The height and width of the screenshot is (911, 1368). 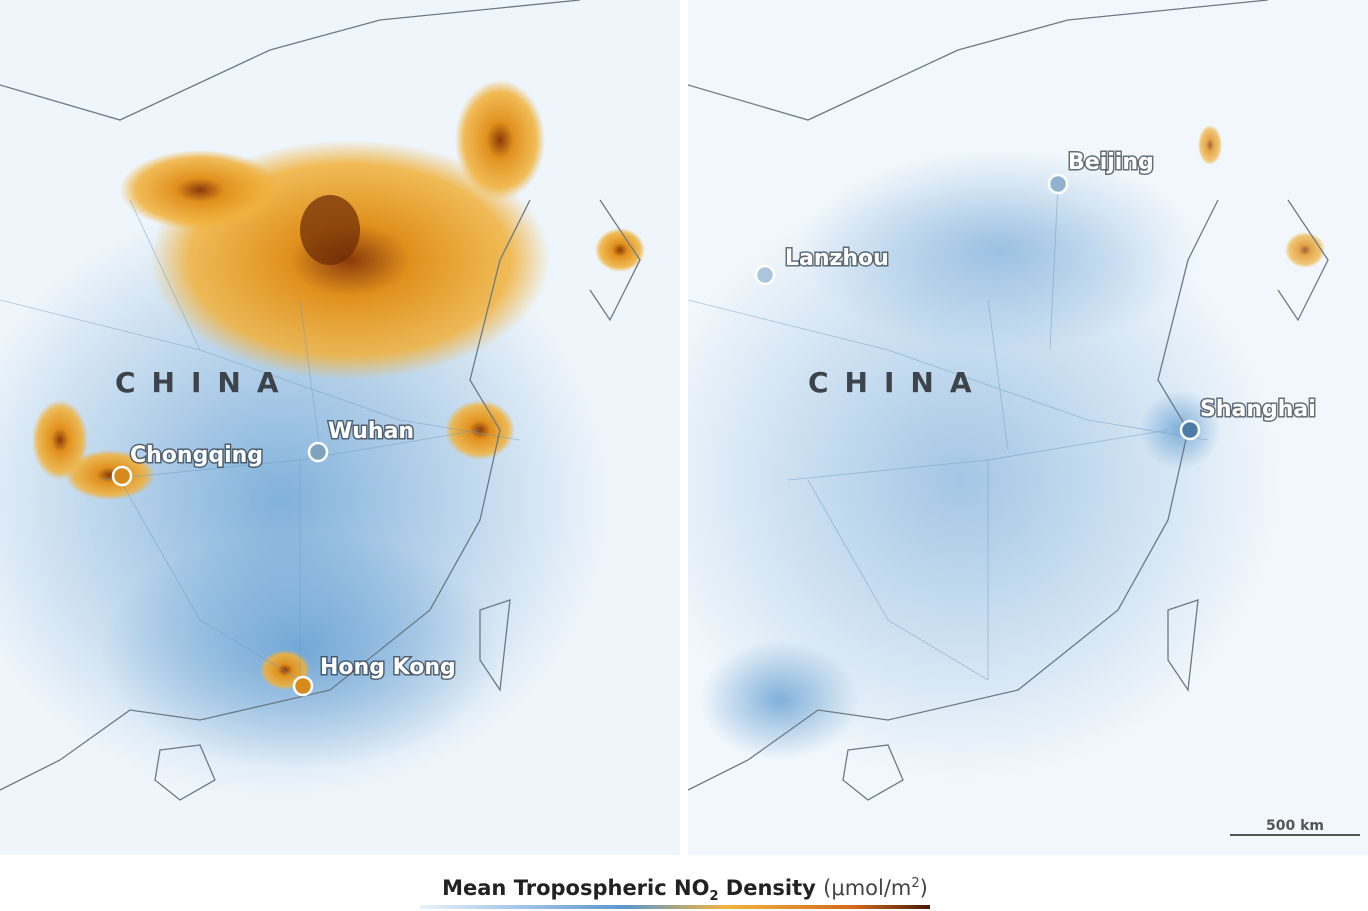 What do you see at coordinates (1258, 409) in the screenshot?
I see `city-label: Shanghai` at bounding box center [1258, 409].